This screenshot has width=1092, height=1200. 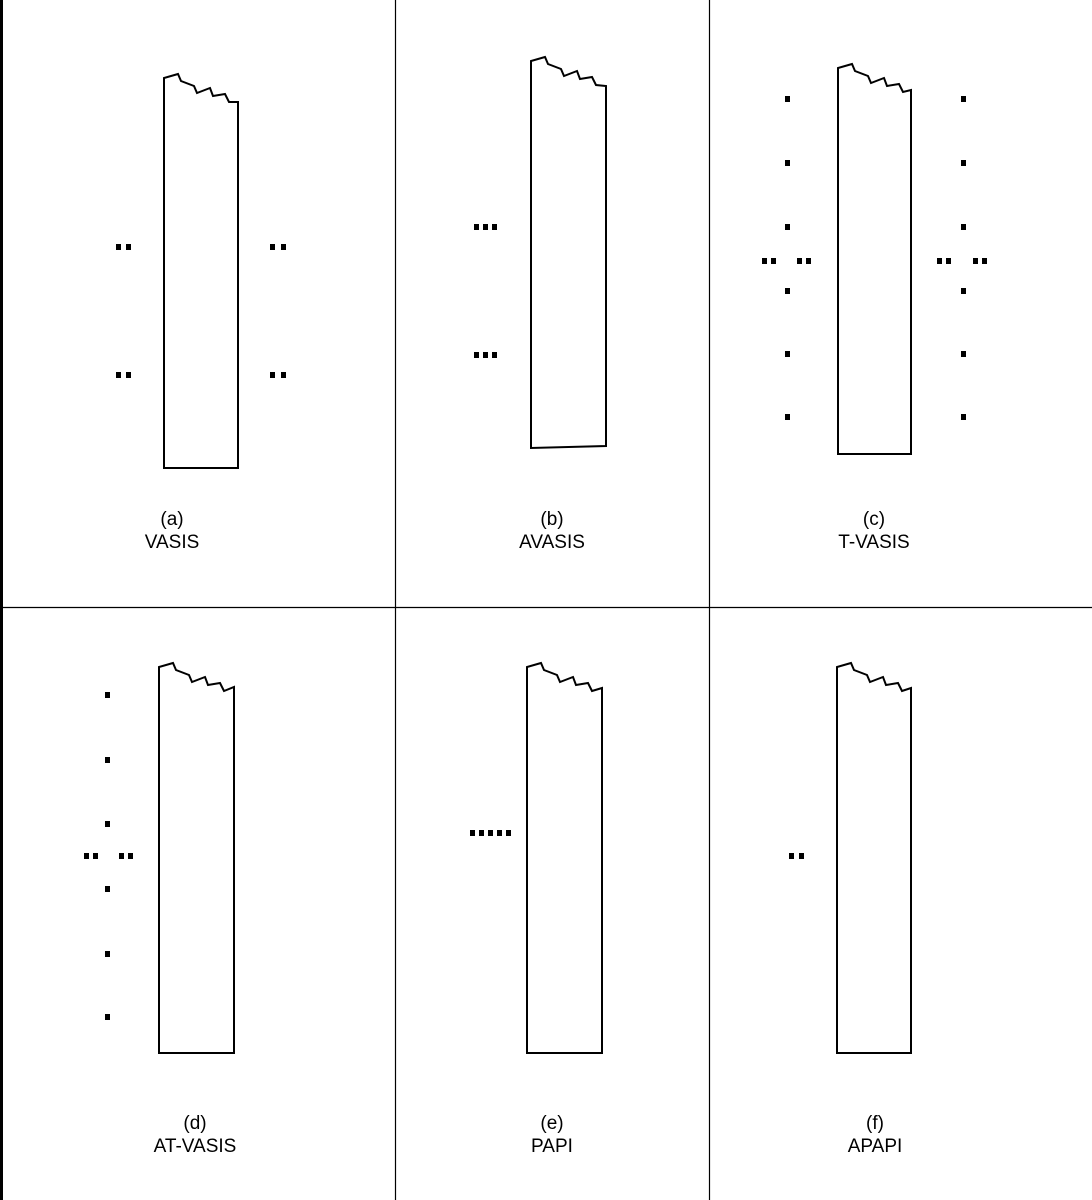 What do you see at coordinates (552, 542) in the screenshot?
I see `caption-name: AVASIS` at bounding box center [552, 542].